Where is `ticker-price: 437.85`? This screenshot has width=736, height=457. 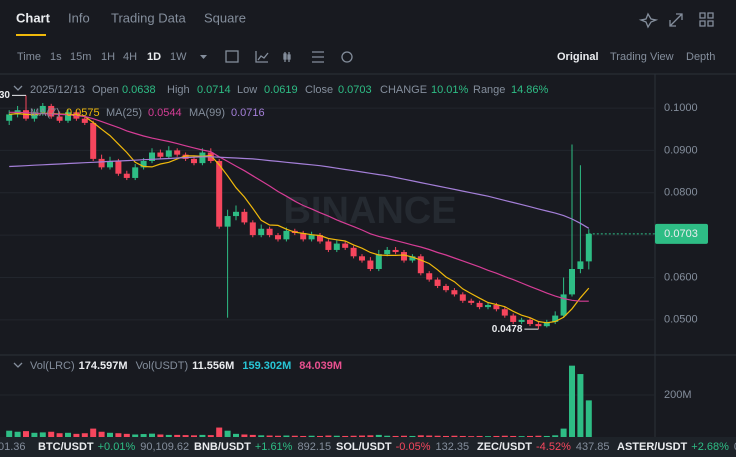
ticker-price: 437.85 is located at coordinates (593, 447).